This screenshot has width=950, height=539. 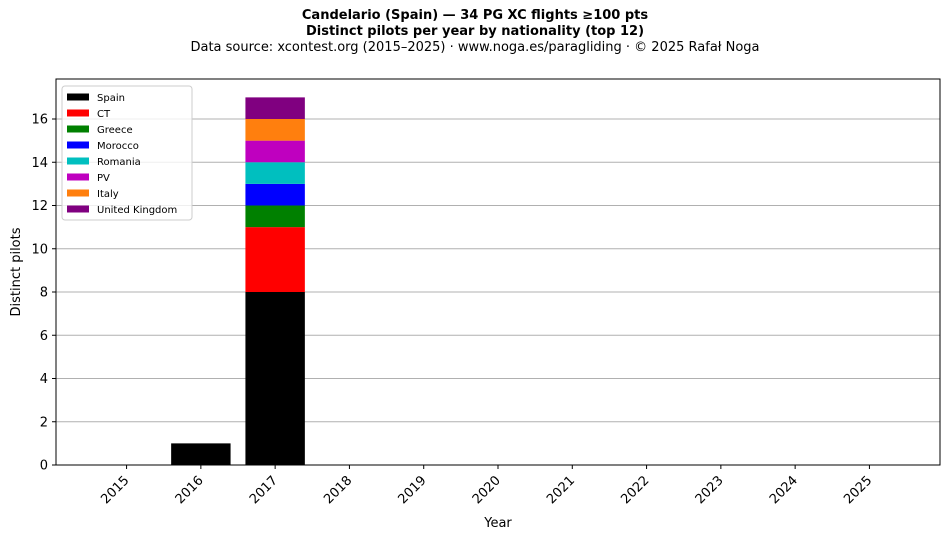 What do you see at coordinates (44, 336) in the screenshot?
I see `y-tick-label-6: 6` at bounding box center [44, 336].